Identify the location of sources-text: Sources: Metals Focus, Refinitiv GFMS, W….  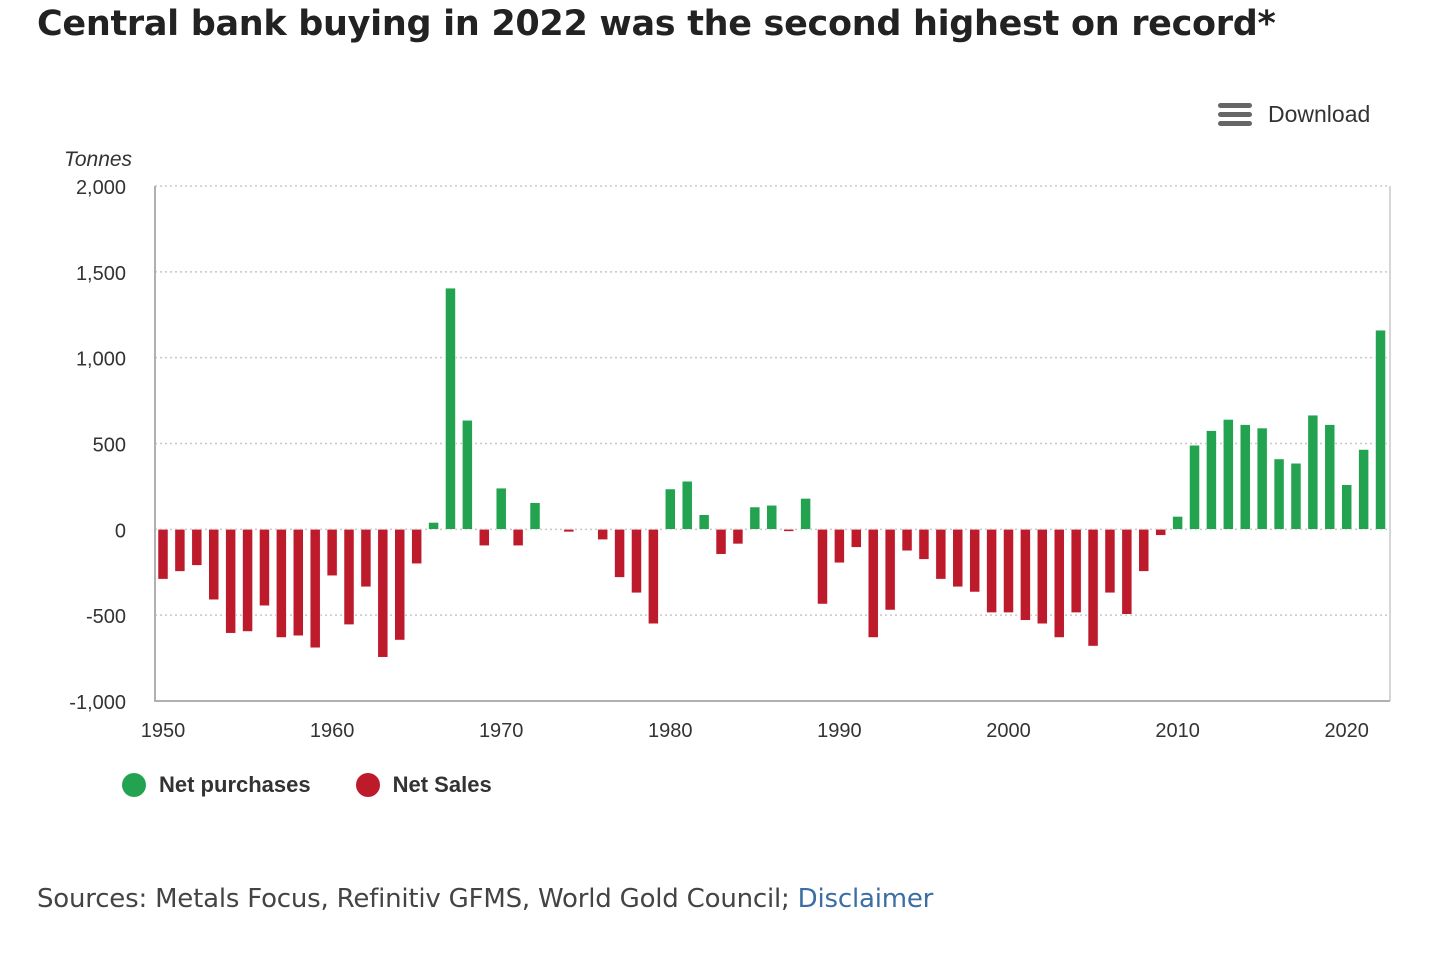
(417, 899).